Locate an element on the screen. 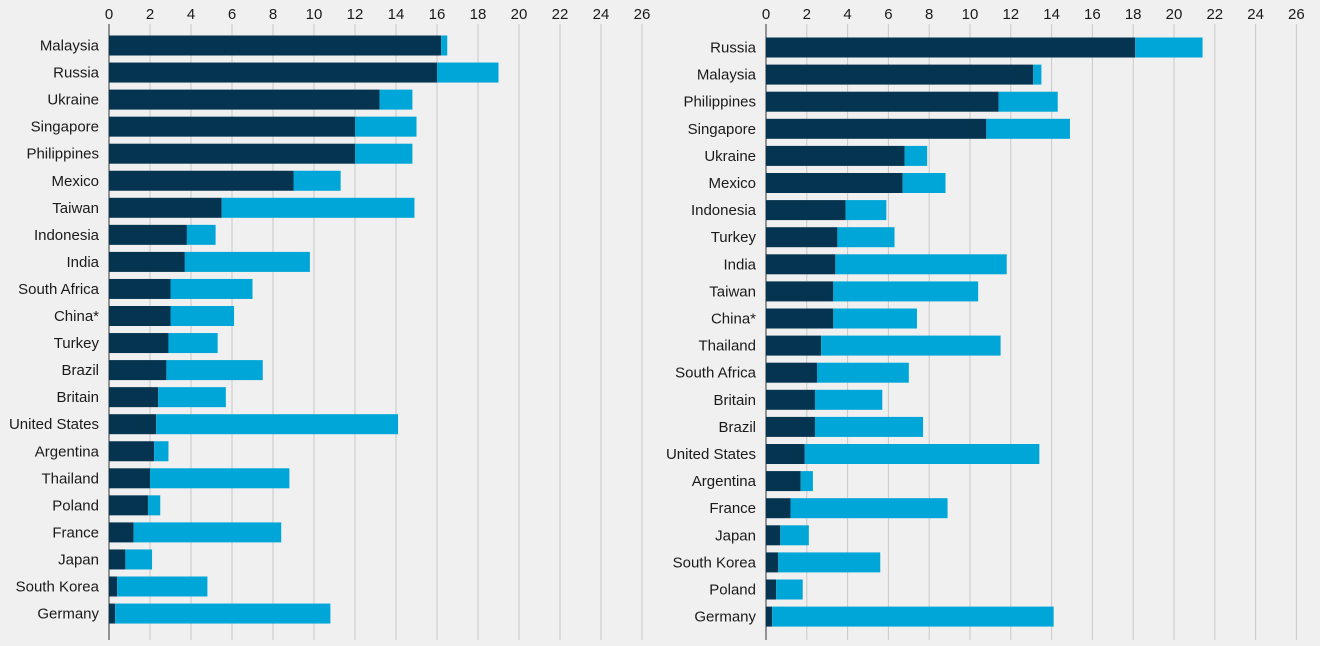  category-label: Mexico is located at coordinates (732, 183).